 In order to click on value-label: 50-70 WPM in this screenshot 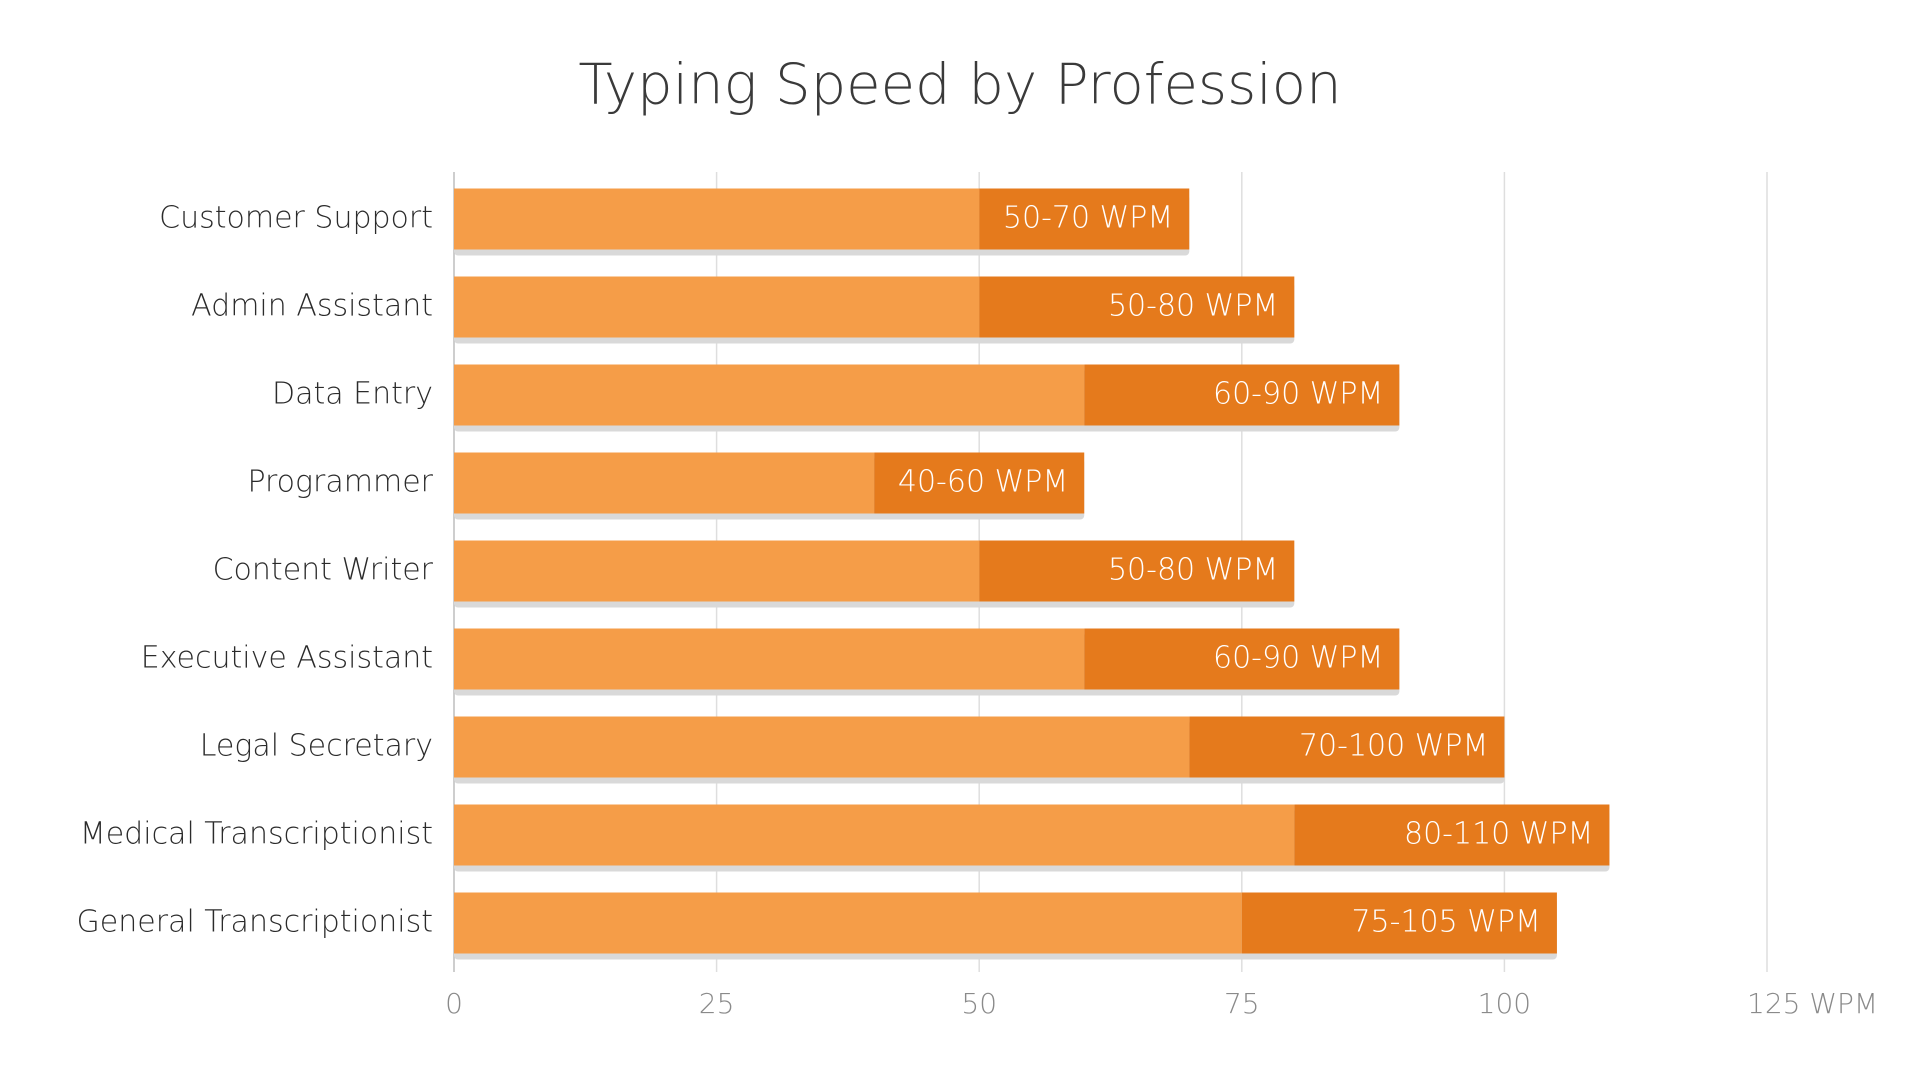, I will do `click(1088, 218)`.